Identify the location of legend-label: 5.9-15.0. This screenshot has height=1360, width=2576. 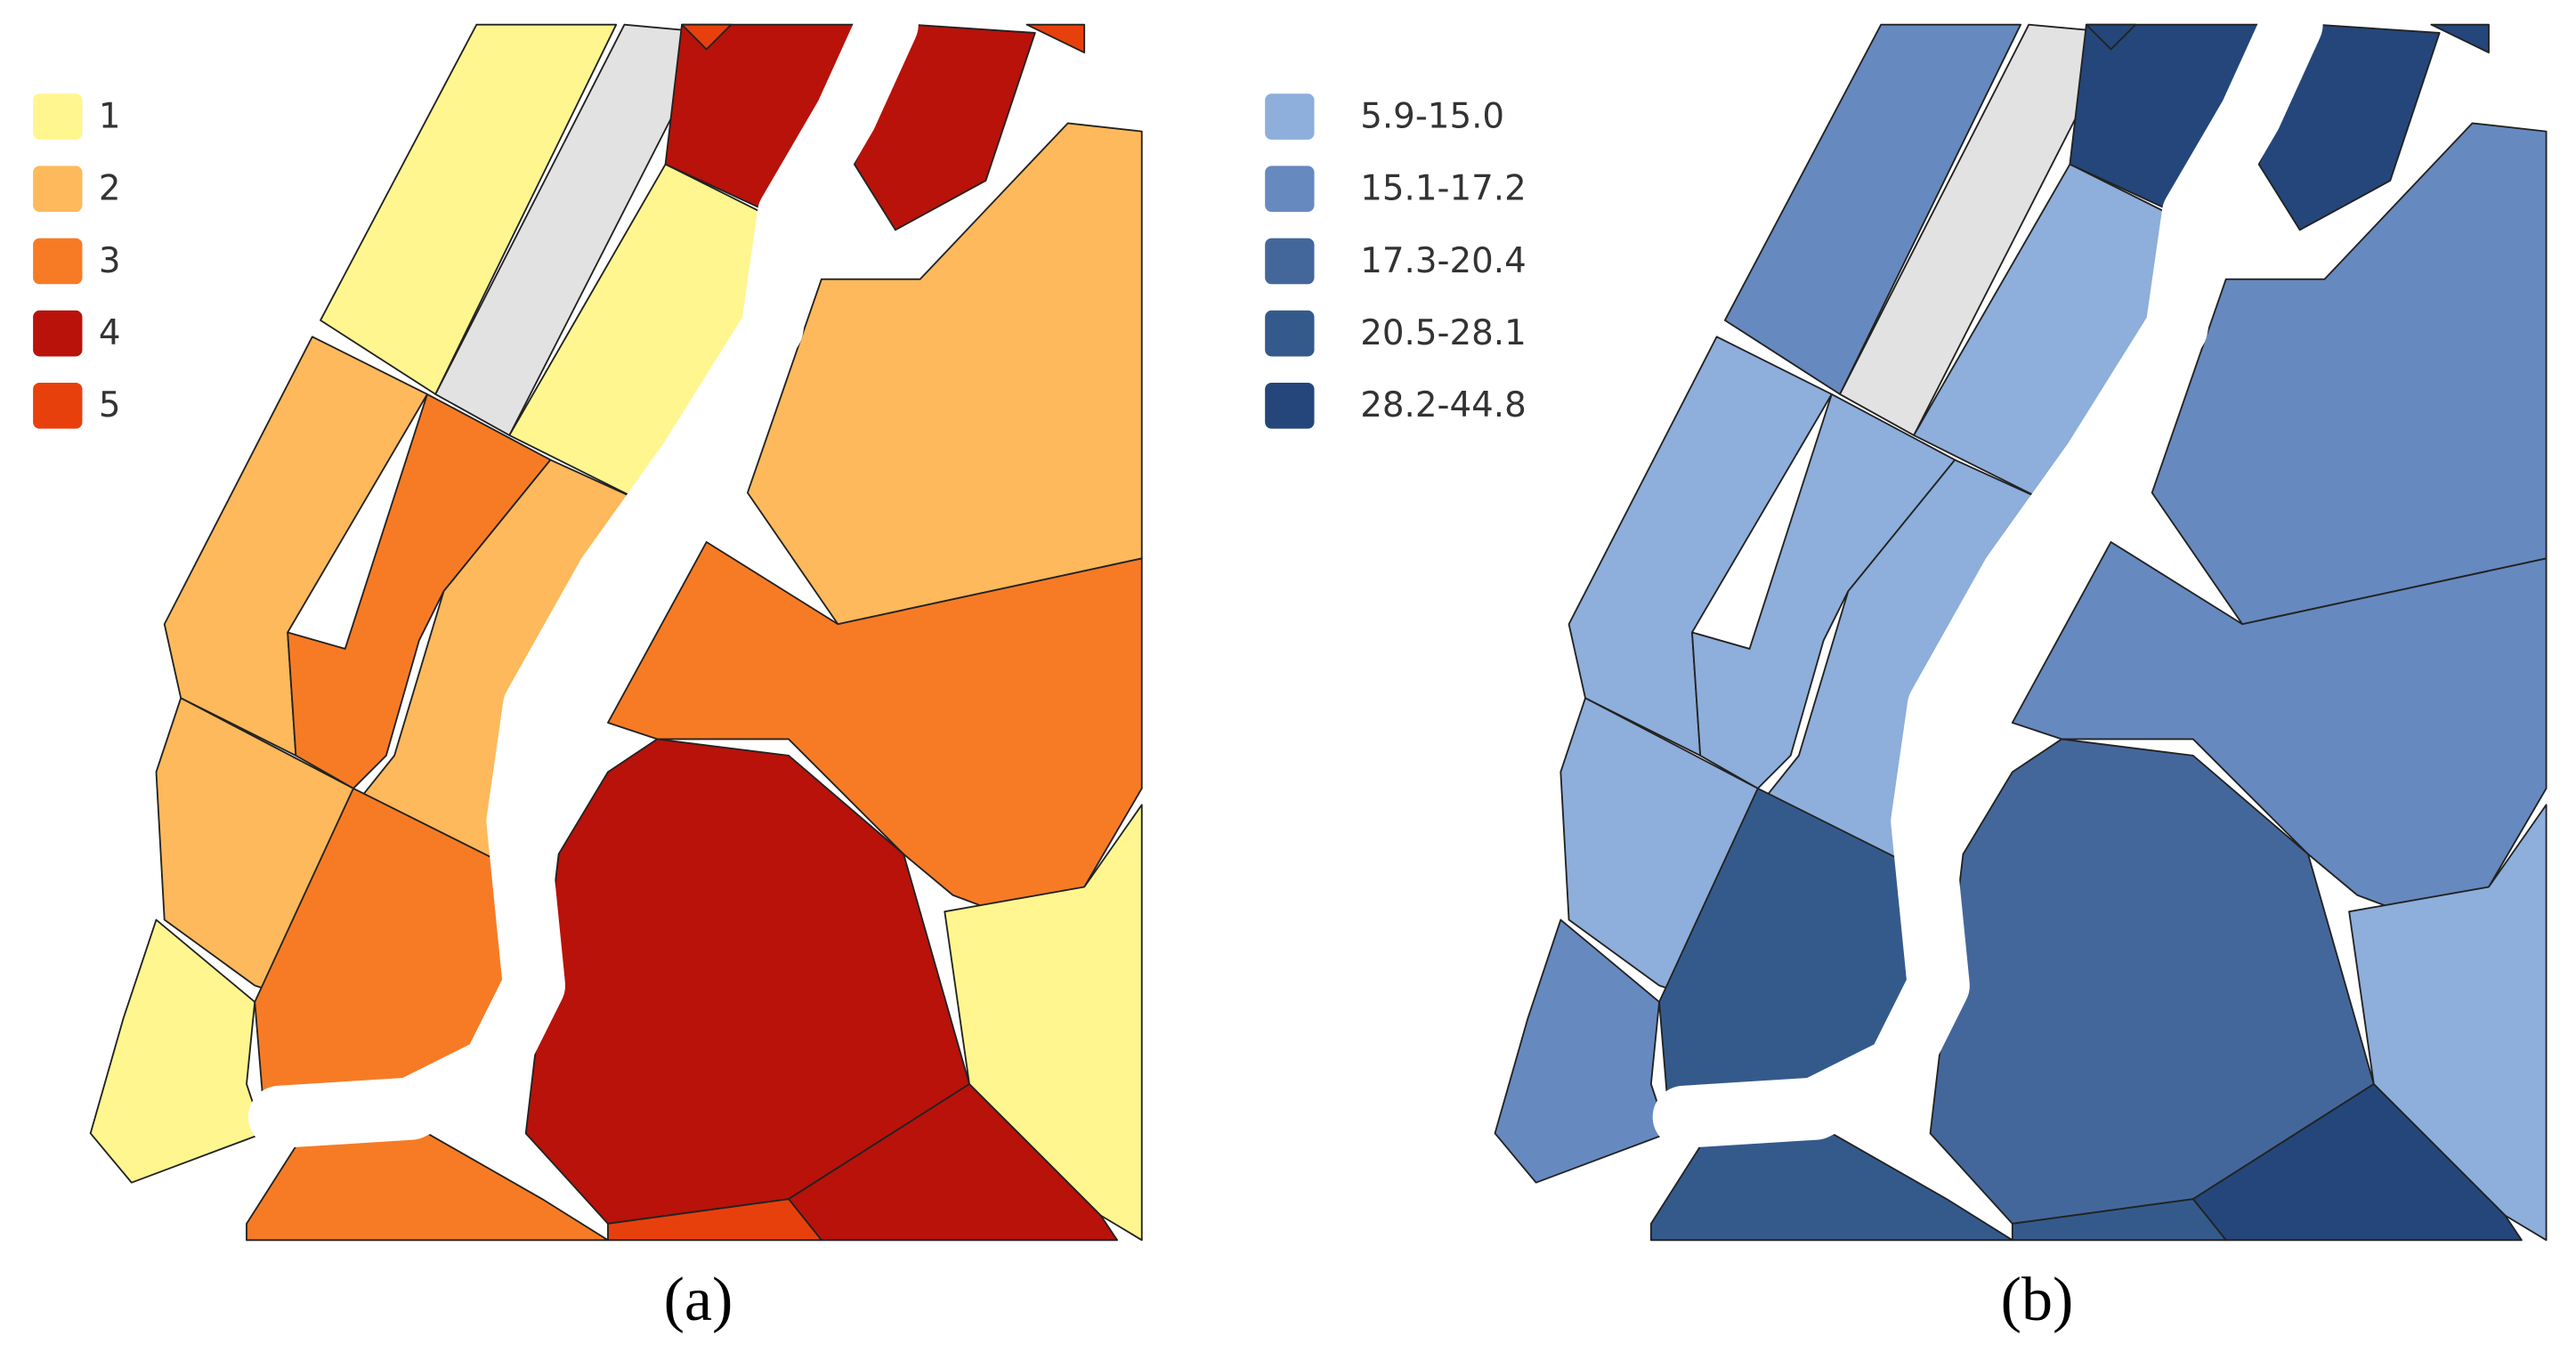
(1432, 116).